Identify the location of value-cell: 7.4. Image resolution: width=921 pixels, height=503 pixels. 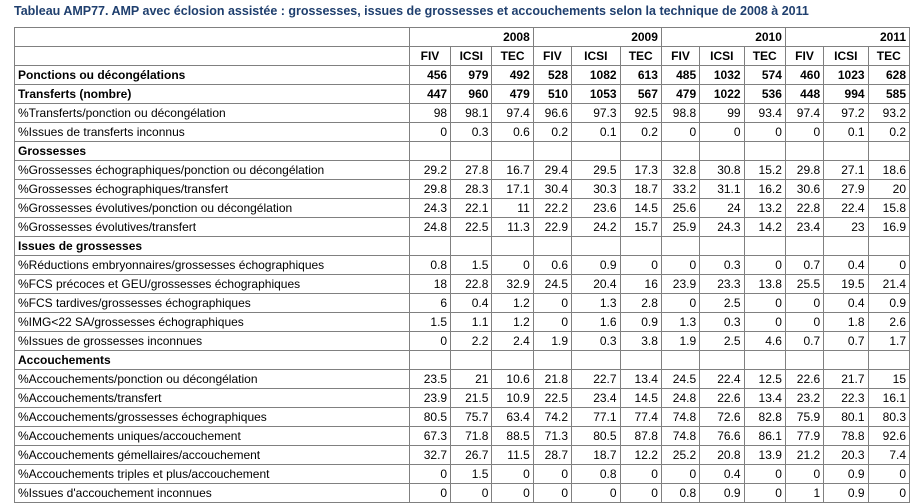
(889, 455).